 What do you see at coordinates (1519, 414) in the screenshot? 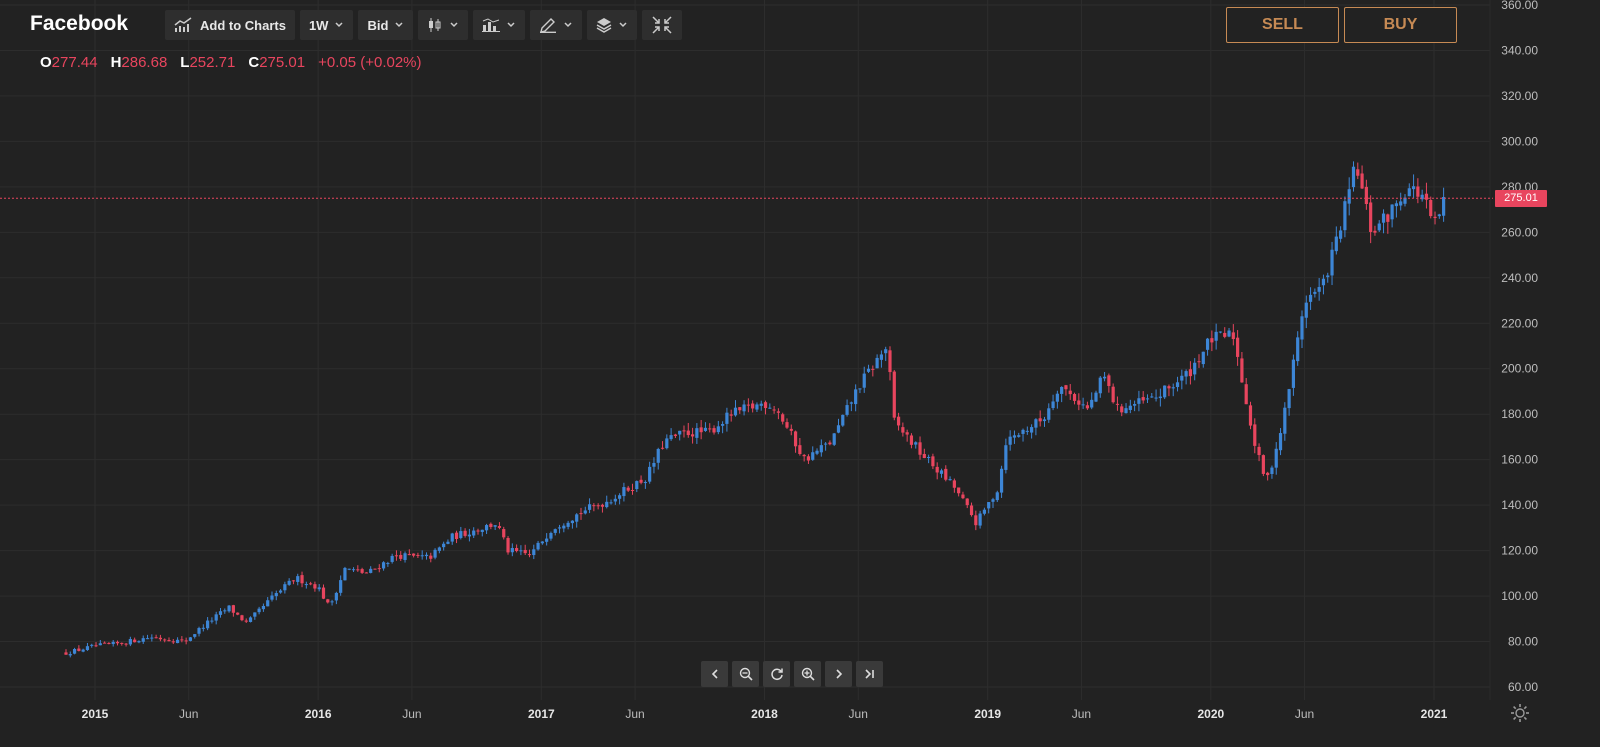
I see `y-tick-label: 180.00` at bounding box center [1519, 414].